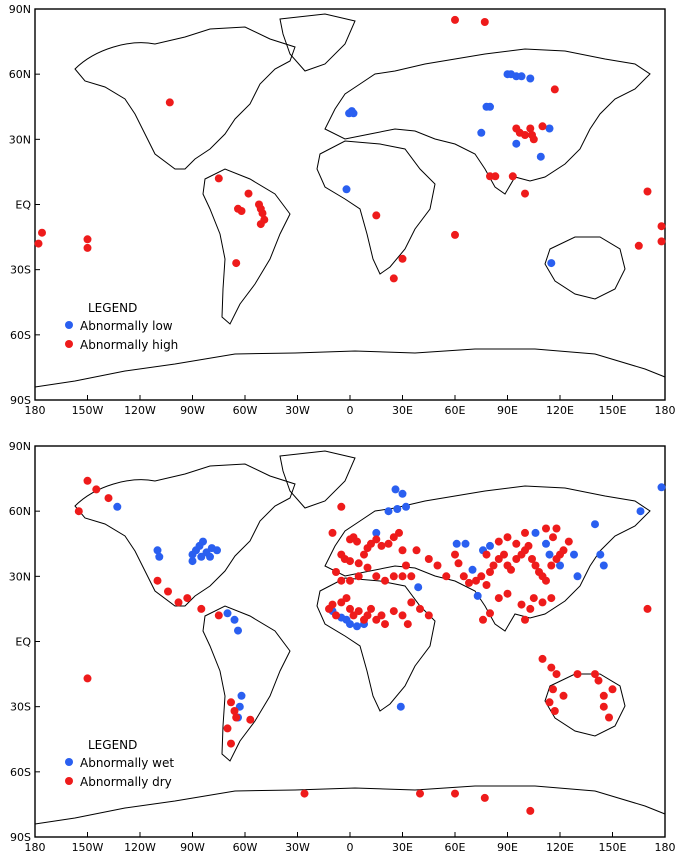 The height and width of the screenshot is (866, 683). What do you see at coordinates (297, 847) in the screenshot?
I see `lon-tick-label: 30W` at bounding box center [297, 847].